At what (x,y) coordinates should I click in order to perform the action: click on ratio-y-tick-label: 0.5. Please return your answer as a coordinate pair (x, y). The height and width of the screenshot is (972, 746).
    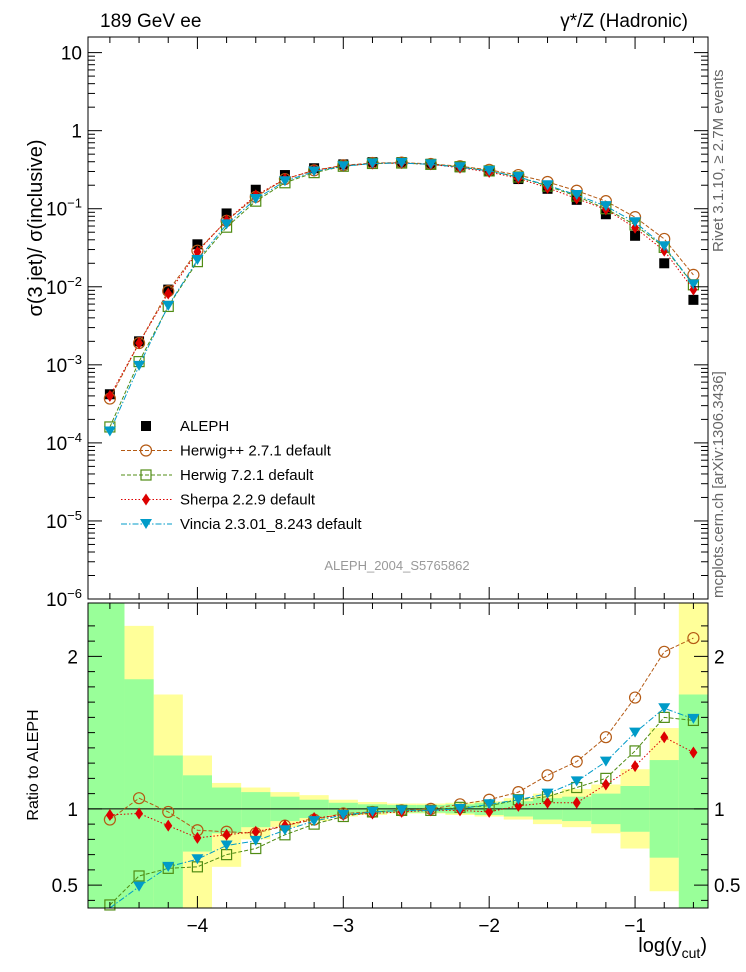
    Looking at the image, I should click on (65, 886).